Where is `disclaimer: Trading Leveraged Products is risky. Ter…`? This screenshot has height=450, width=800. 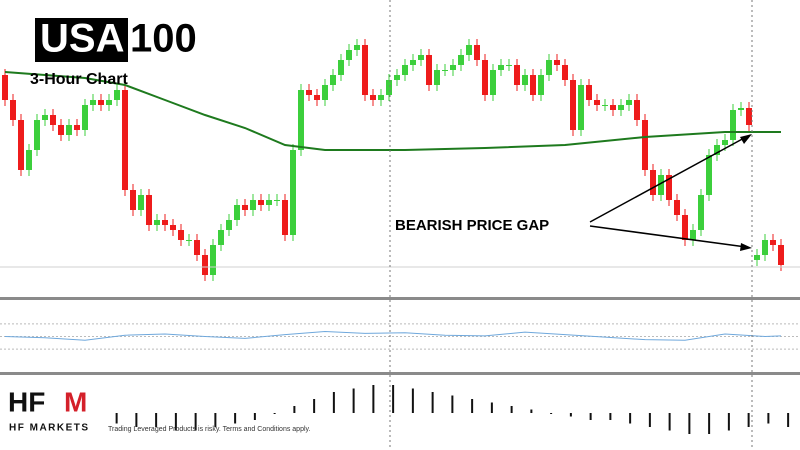
disclaimer: Trading Leveraged Products is risky. Ter… is located at coordinates (209, 429).